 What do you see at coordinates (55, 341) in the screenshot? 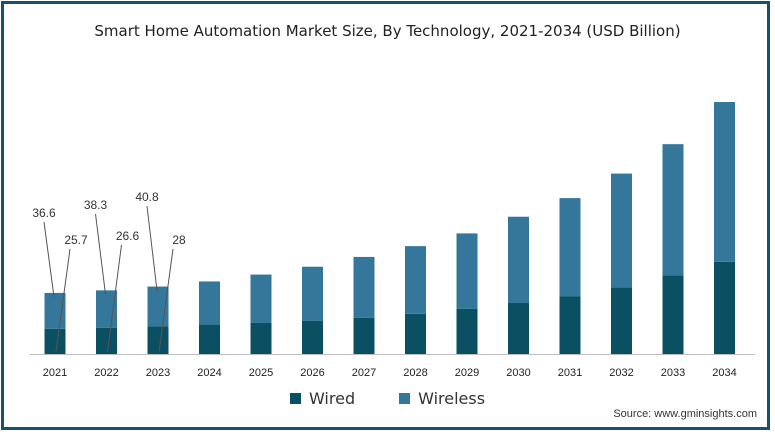
I see `bar-wired-2021` at bounding box center [55, 341].